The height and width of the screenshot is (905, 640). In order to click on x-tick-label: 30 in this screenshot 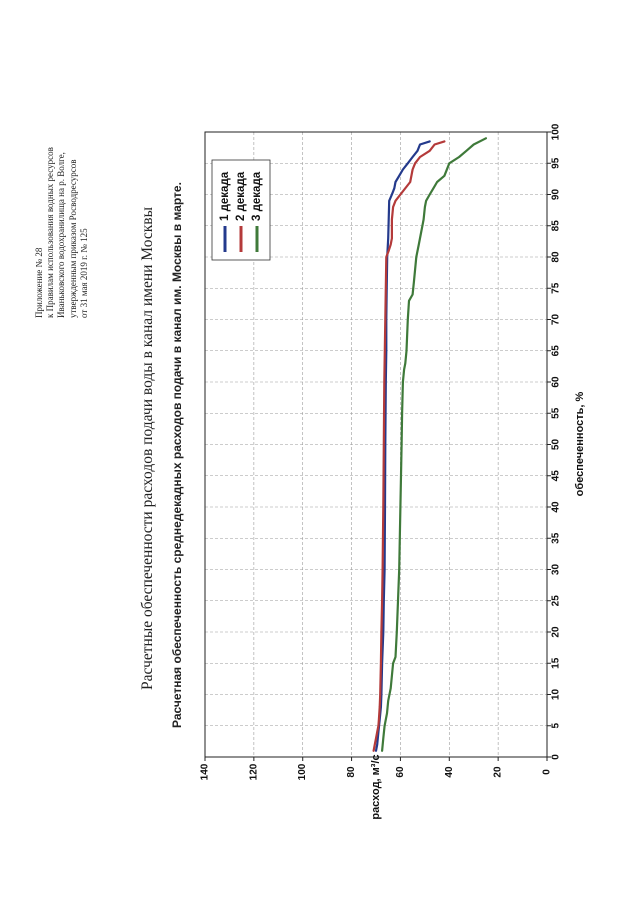, I will do `click(556, 570)`.